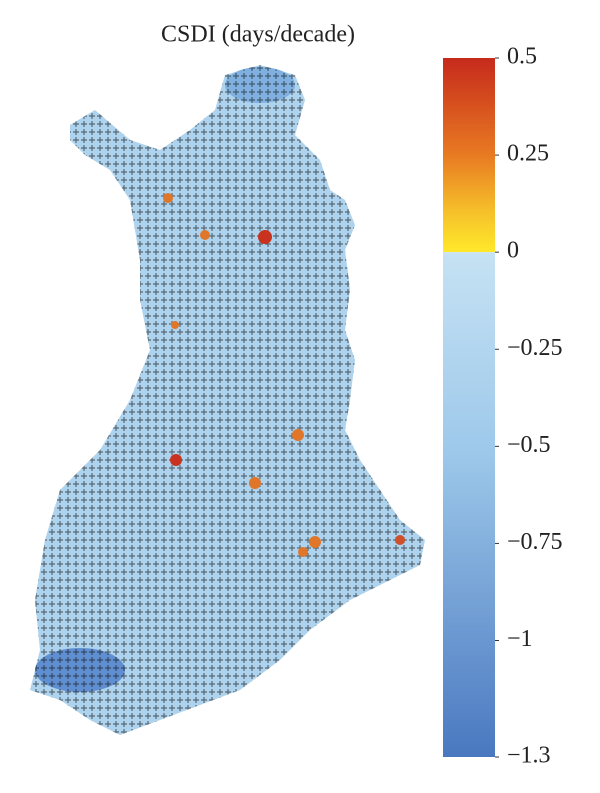 This screenshot has width=600, height=793. What do you see at coordinates (520, 639) in the screenshot?
I see `colorbar-tick-label: −1` at bounding box center [520, 639].